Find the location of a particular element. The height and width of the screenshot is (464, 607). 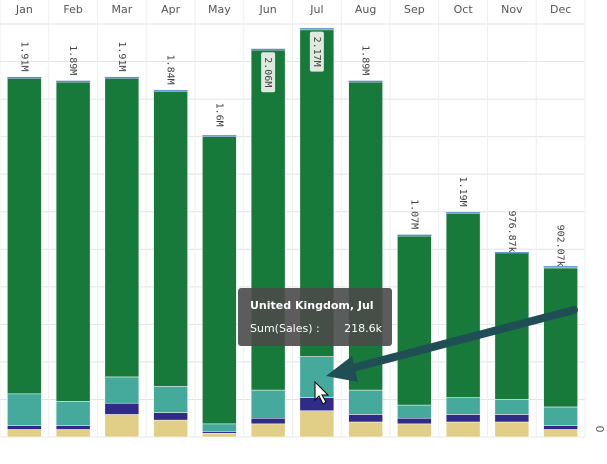

value-label: 1.07M is located at coordinates (413, 214).